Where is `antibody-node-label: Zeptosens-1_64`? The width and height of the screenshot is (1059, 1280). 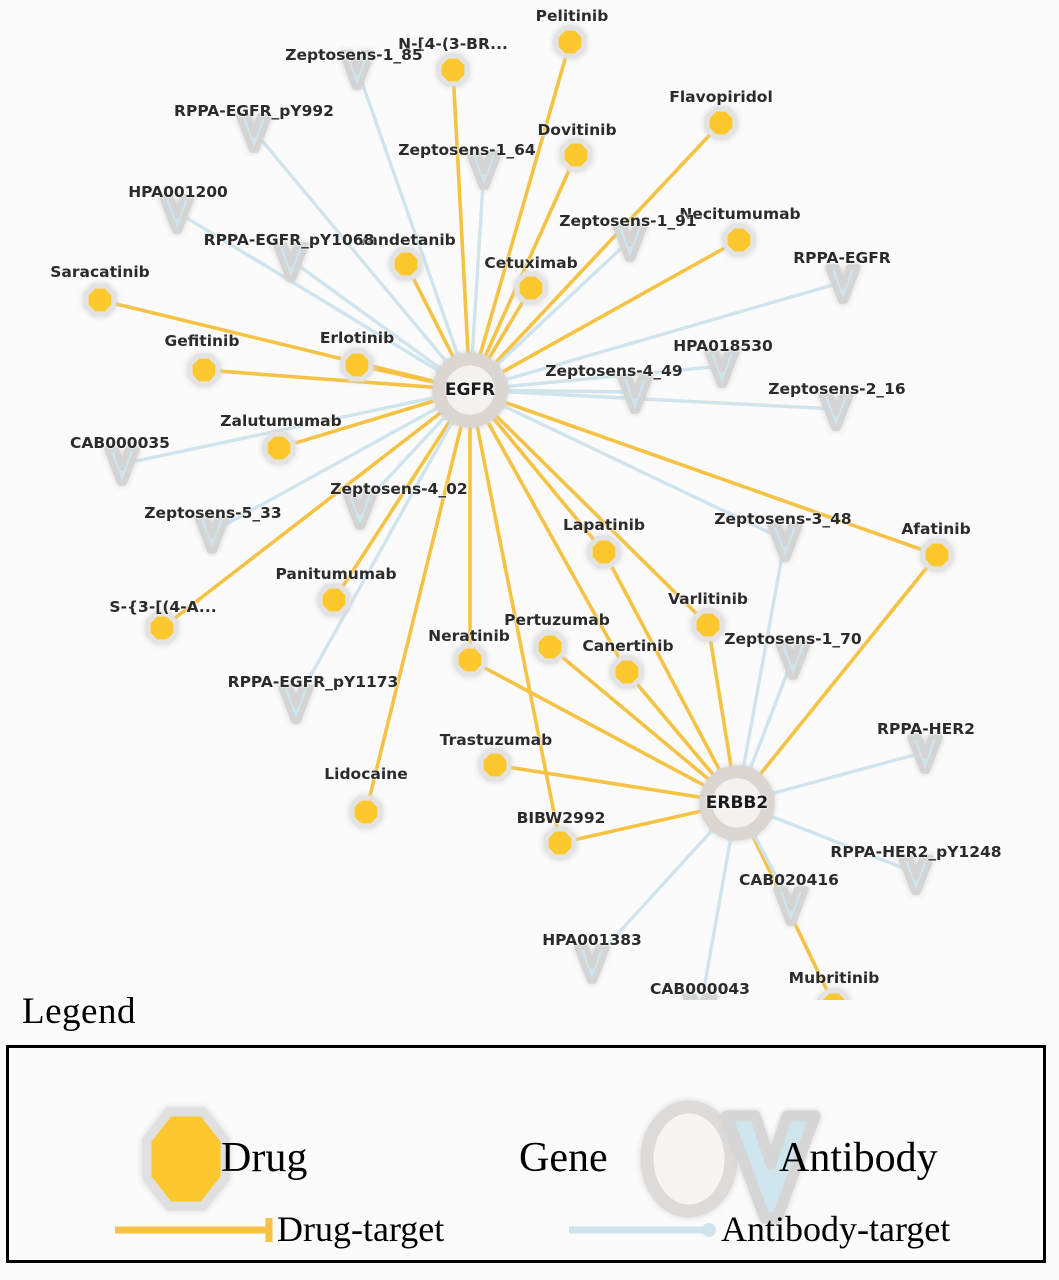
antibody-node-label: Zeptosens-1_64 is located at coordinates (467, 150).